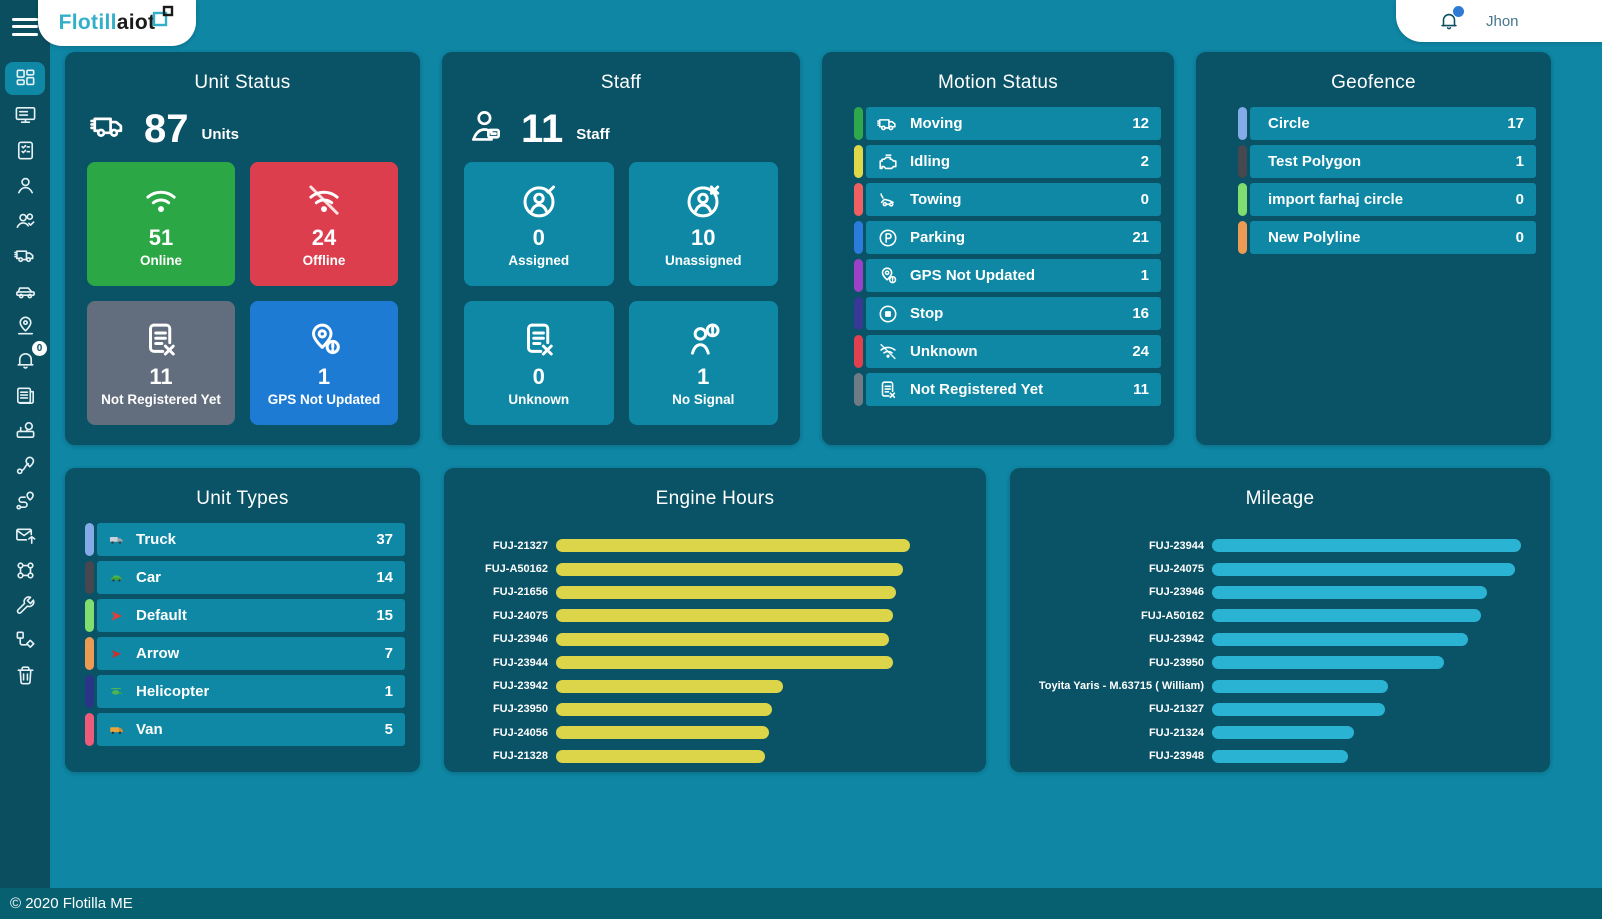  What do you see at coordinates (25, 570) in the screenshot?
I see `sidebar-item-commands` at bounding box center [25, 570].